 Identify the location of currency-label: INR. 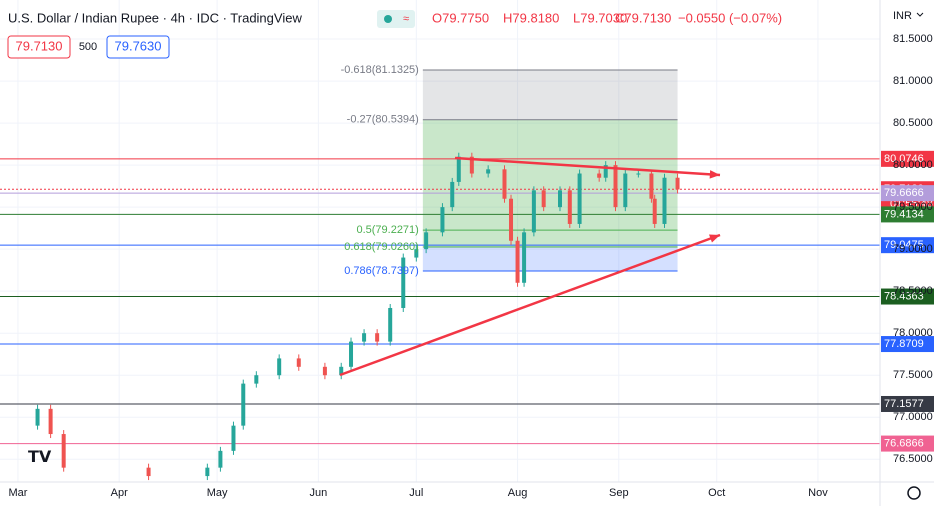
(902, 16).